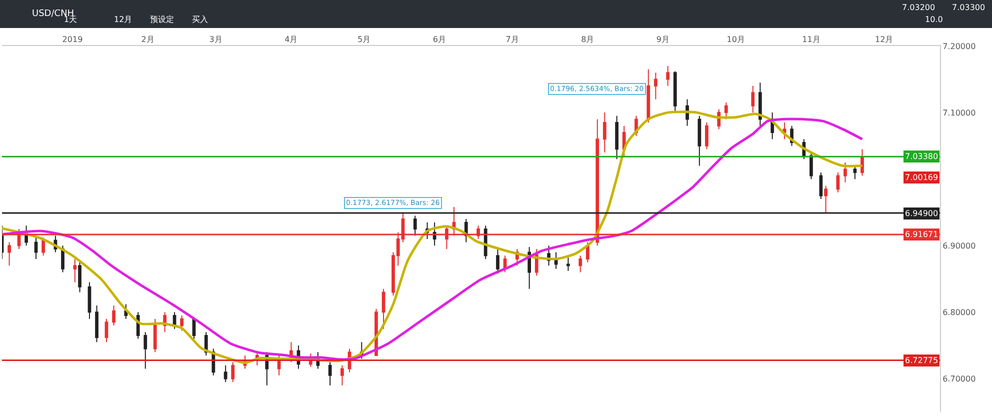  Describe the element at coordinates (147, 39) in the screenshot. I see `x-tick-label: 2月` at that location.